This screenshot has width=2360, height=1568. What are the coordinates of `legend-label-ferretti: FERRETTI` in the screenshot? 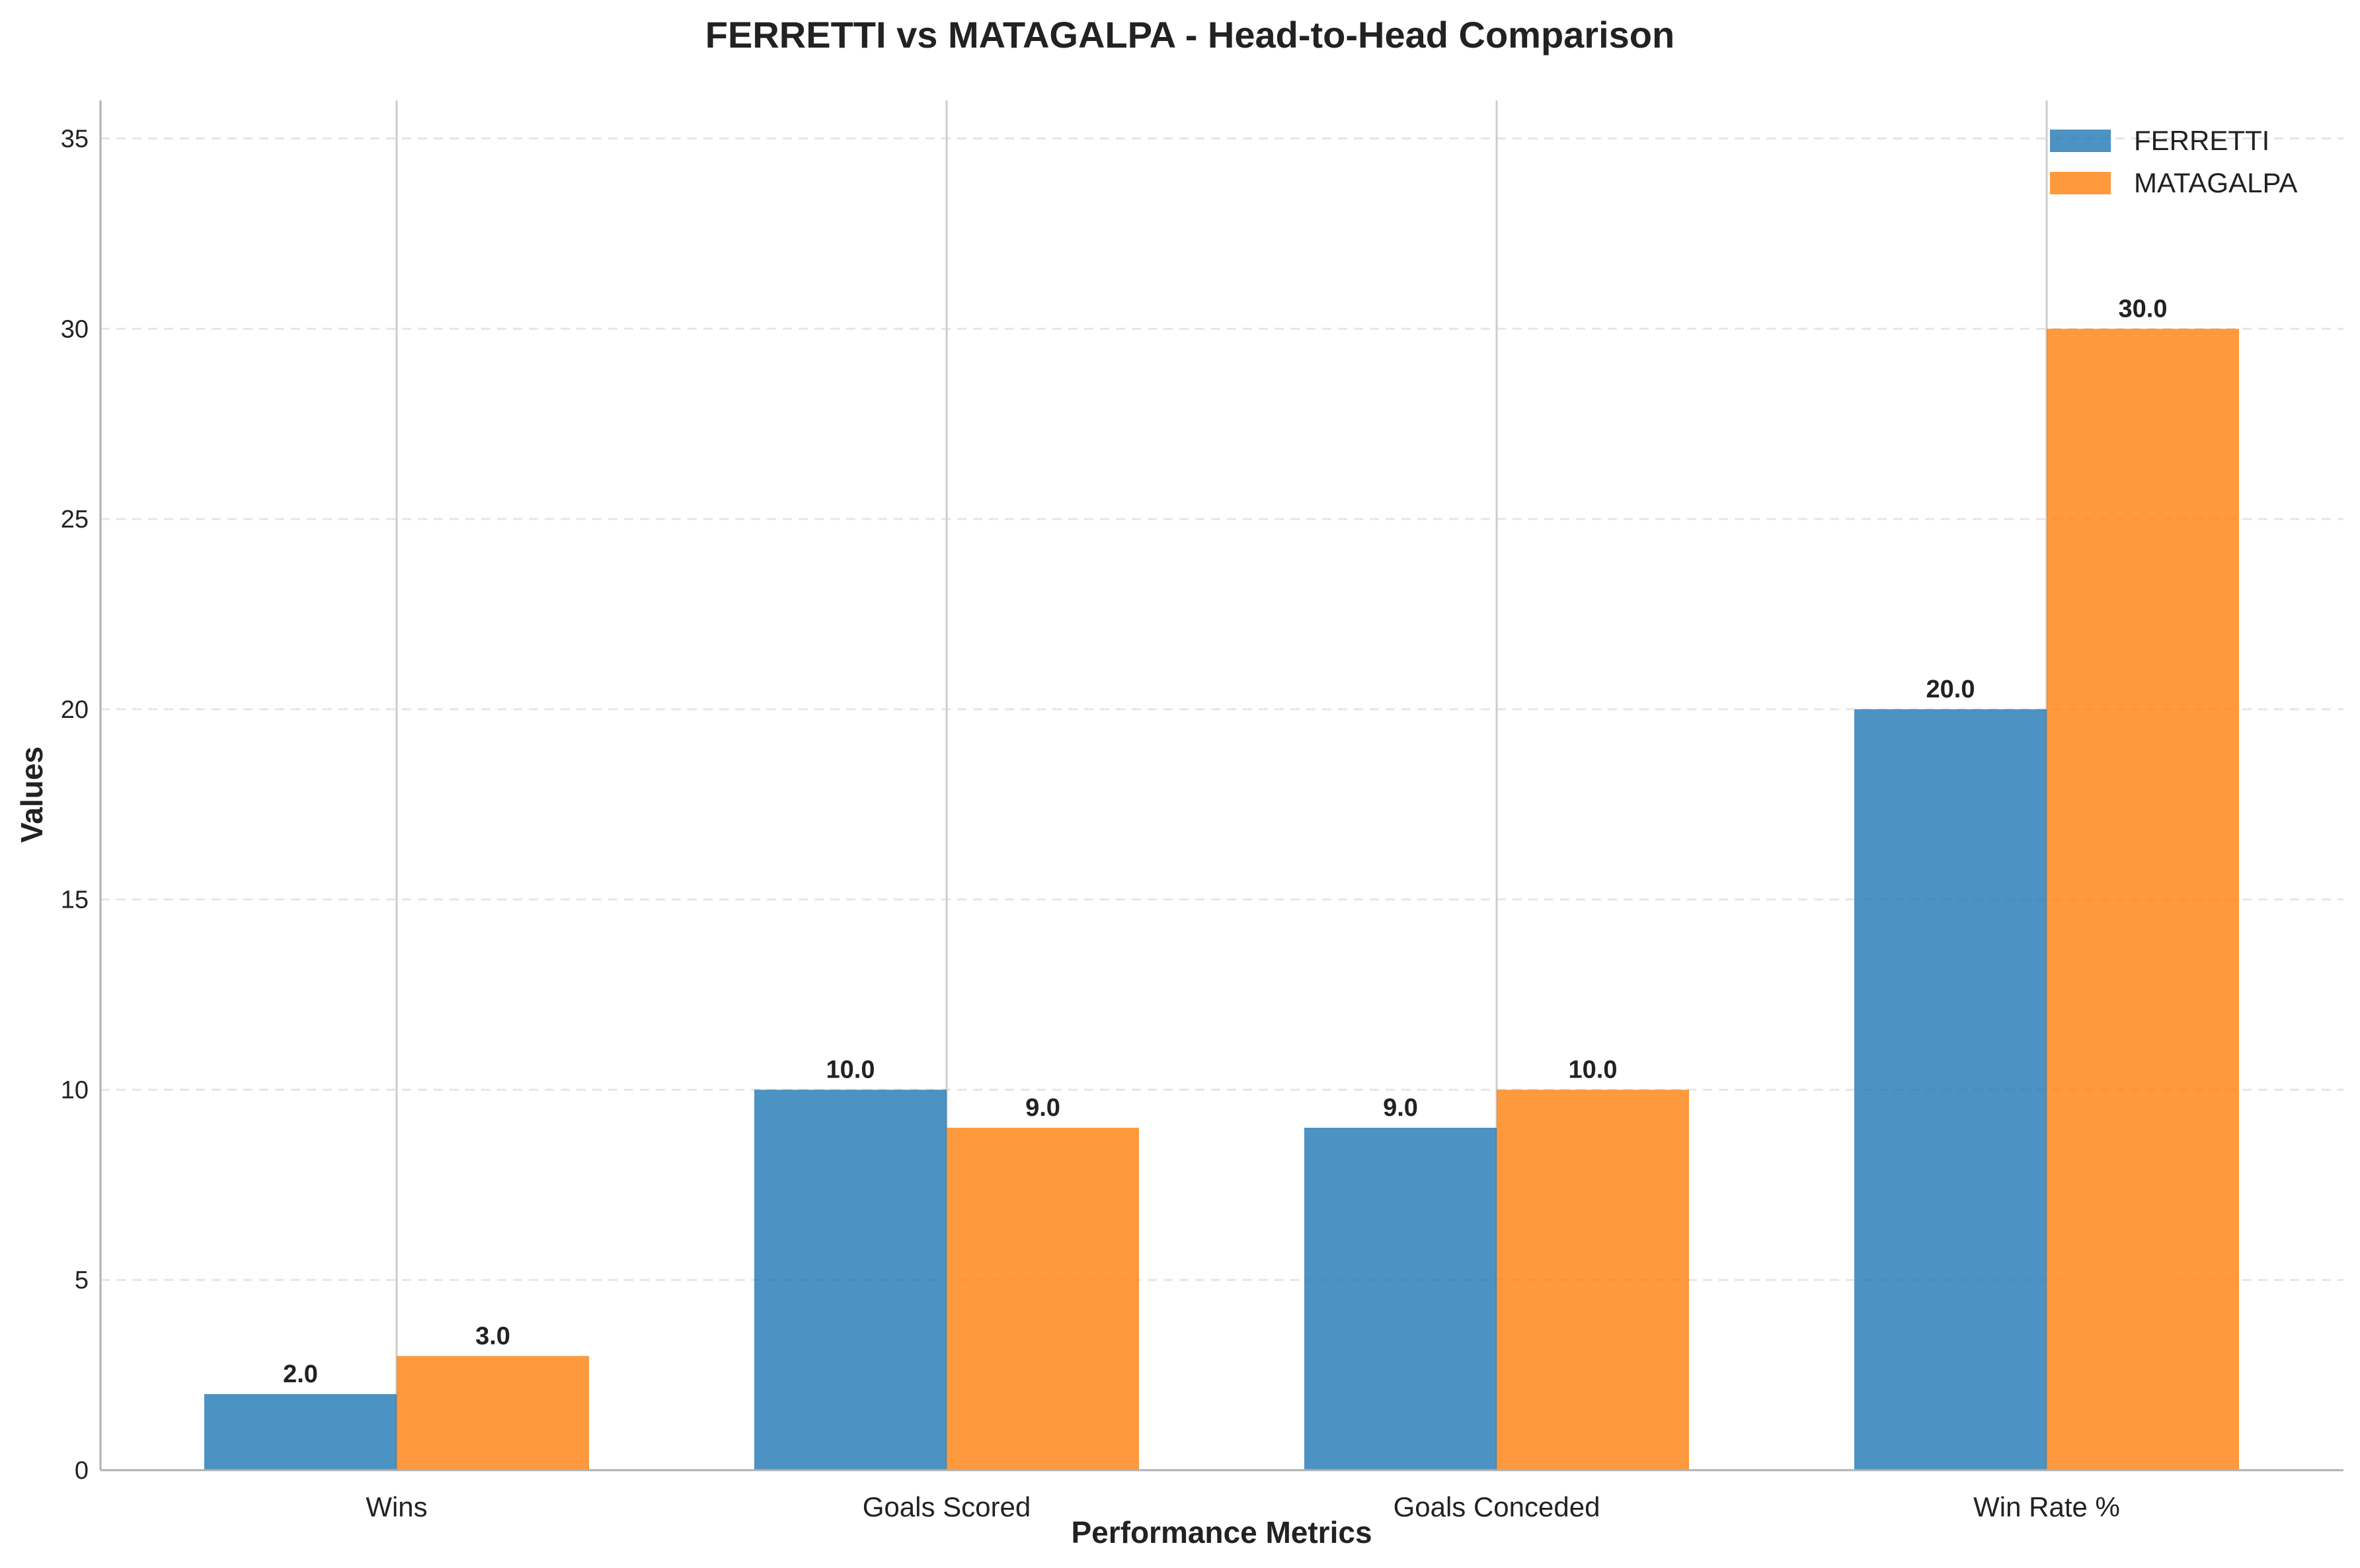 It's located at (2201, 140).